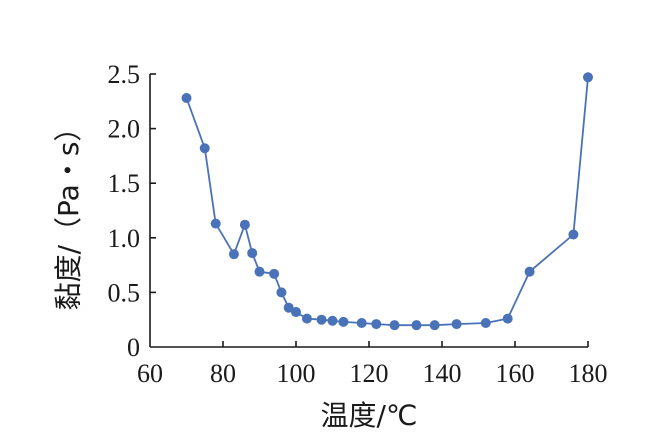 The width and height of the screenshot is (654, 446). I want to click on y-tick-label: 2.0, so click(124, 129).